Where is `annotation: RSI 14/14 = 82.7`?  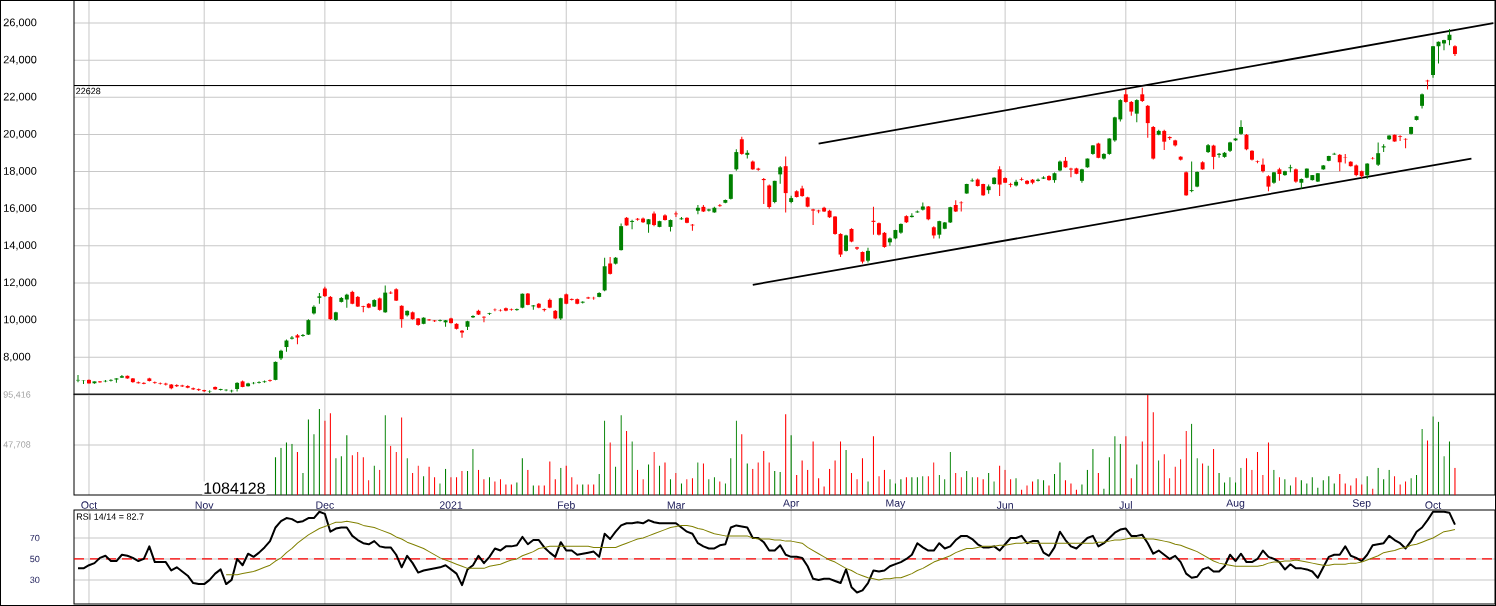 annotation: RSI 14/14 = 82.7 is located at coordinates (110, 516).